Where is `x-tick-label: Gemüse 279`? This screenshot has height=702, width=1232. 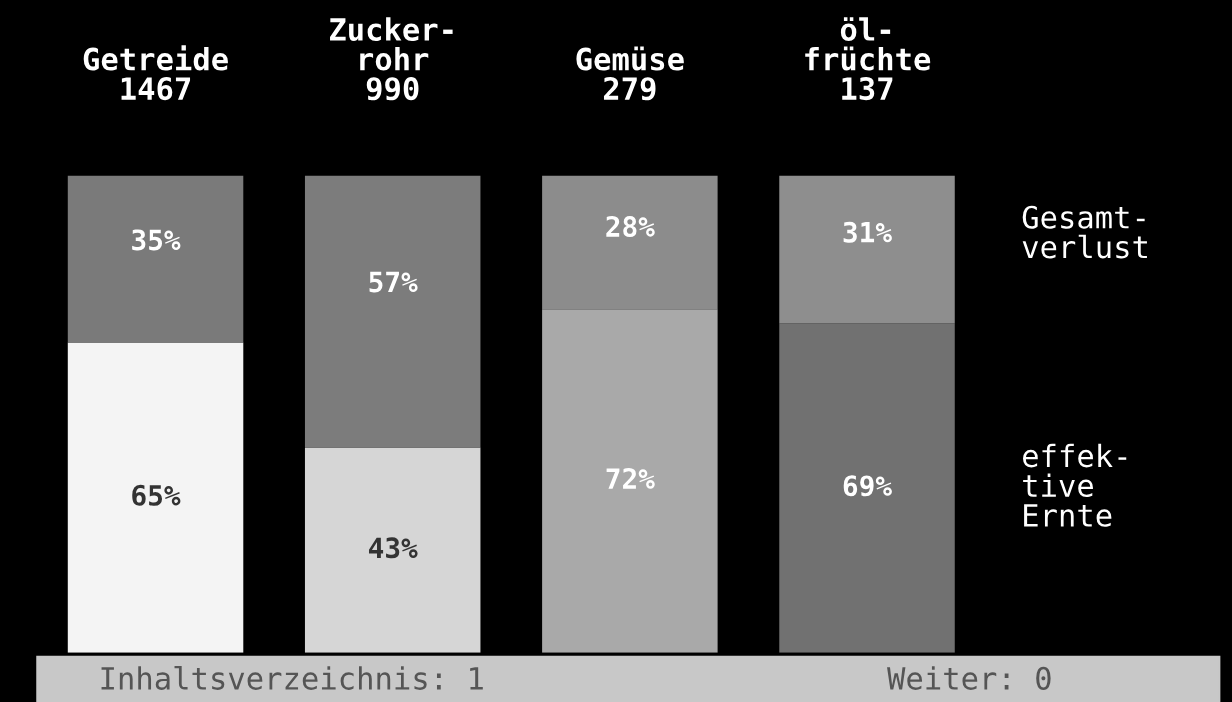 x-tick-label: Gemüse 279 is located at coordinates (630, 73).